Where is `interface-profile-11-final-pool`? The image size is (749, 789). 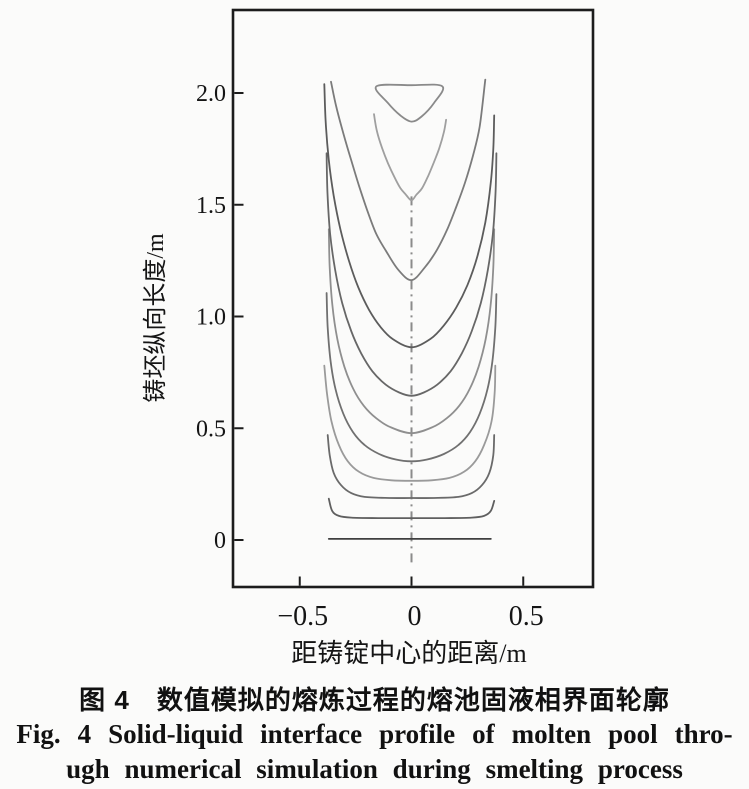
interface-profile-11-final-pool is located at coordinates (409, 103).